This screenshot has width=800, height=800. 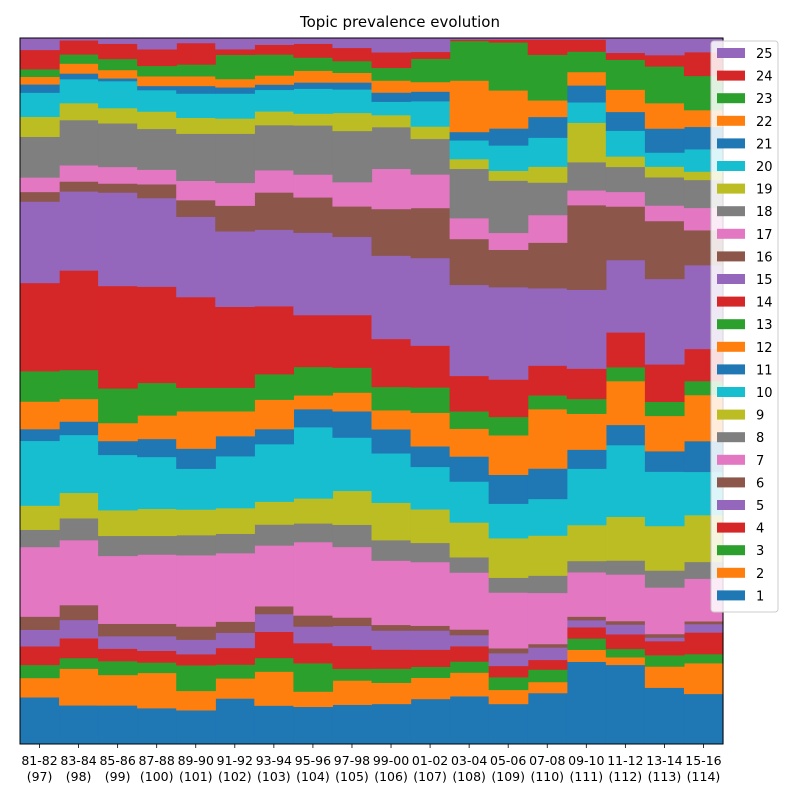 What do you see at coordinates (196, 776) in the screenshot?
I see `x-tick-label-count: (101)` at bounding box center [196, 776].